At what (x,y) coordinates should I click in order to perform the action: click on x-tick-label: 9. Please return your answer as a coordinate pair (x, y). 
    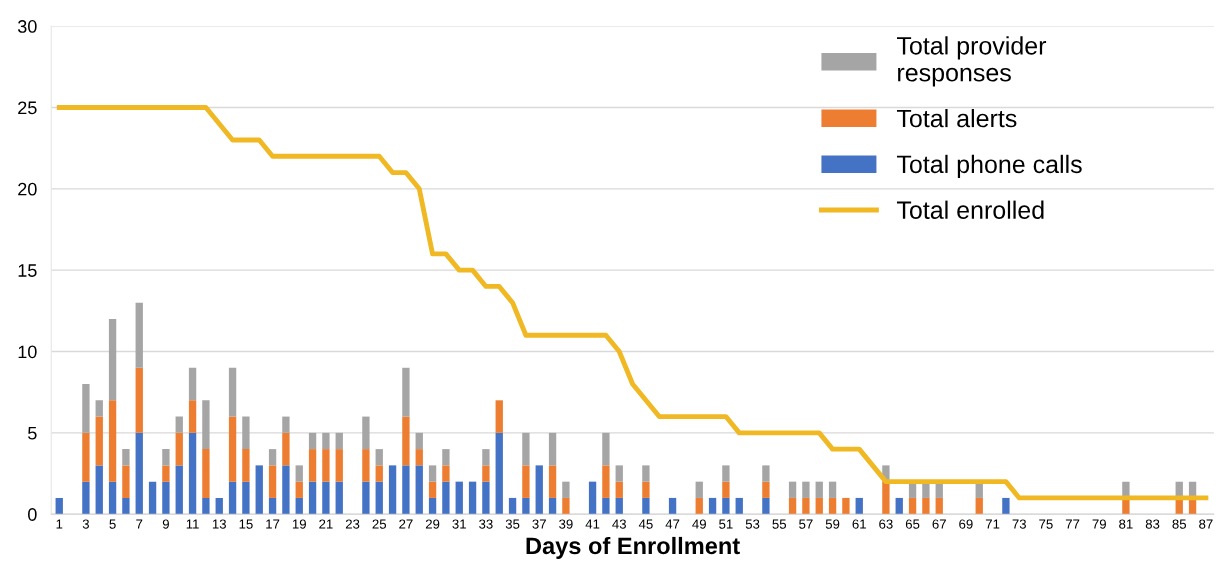
    Looking at the image, I should click on (165, 524).